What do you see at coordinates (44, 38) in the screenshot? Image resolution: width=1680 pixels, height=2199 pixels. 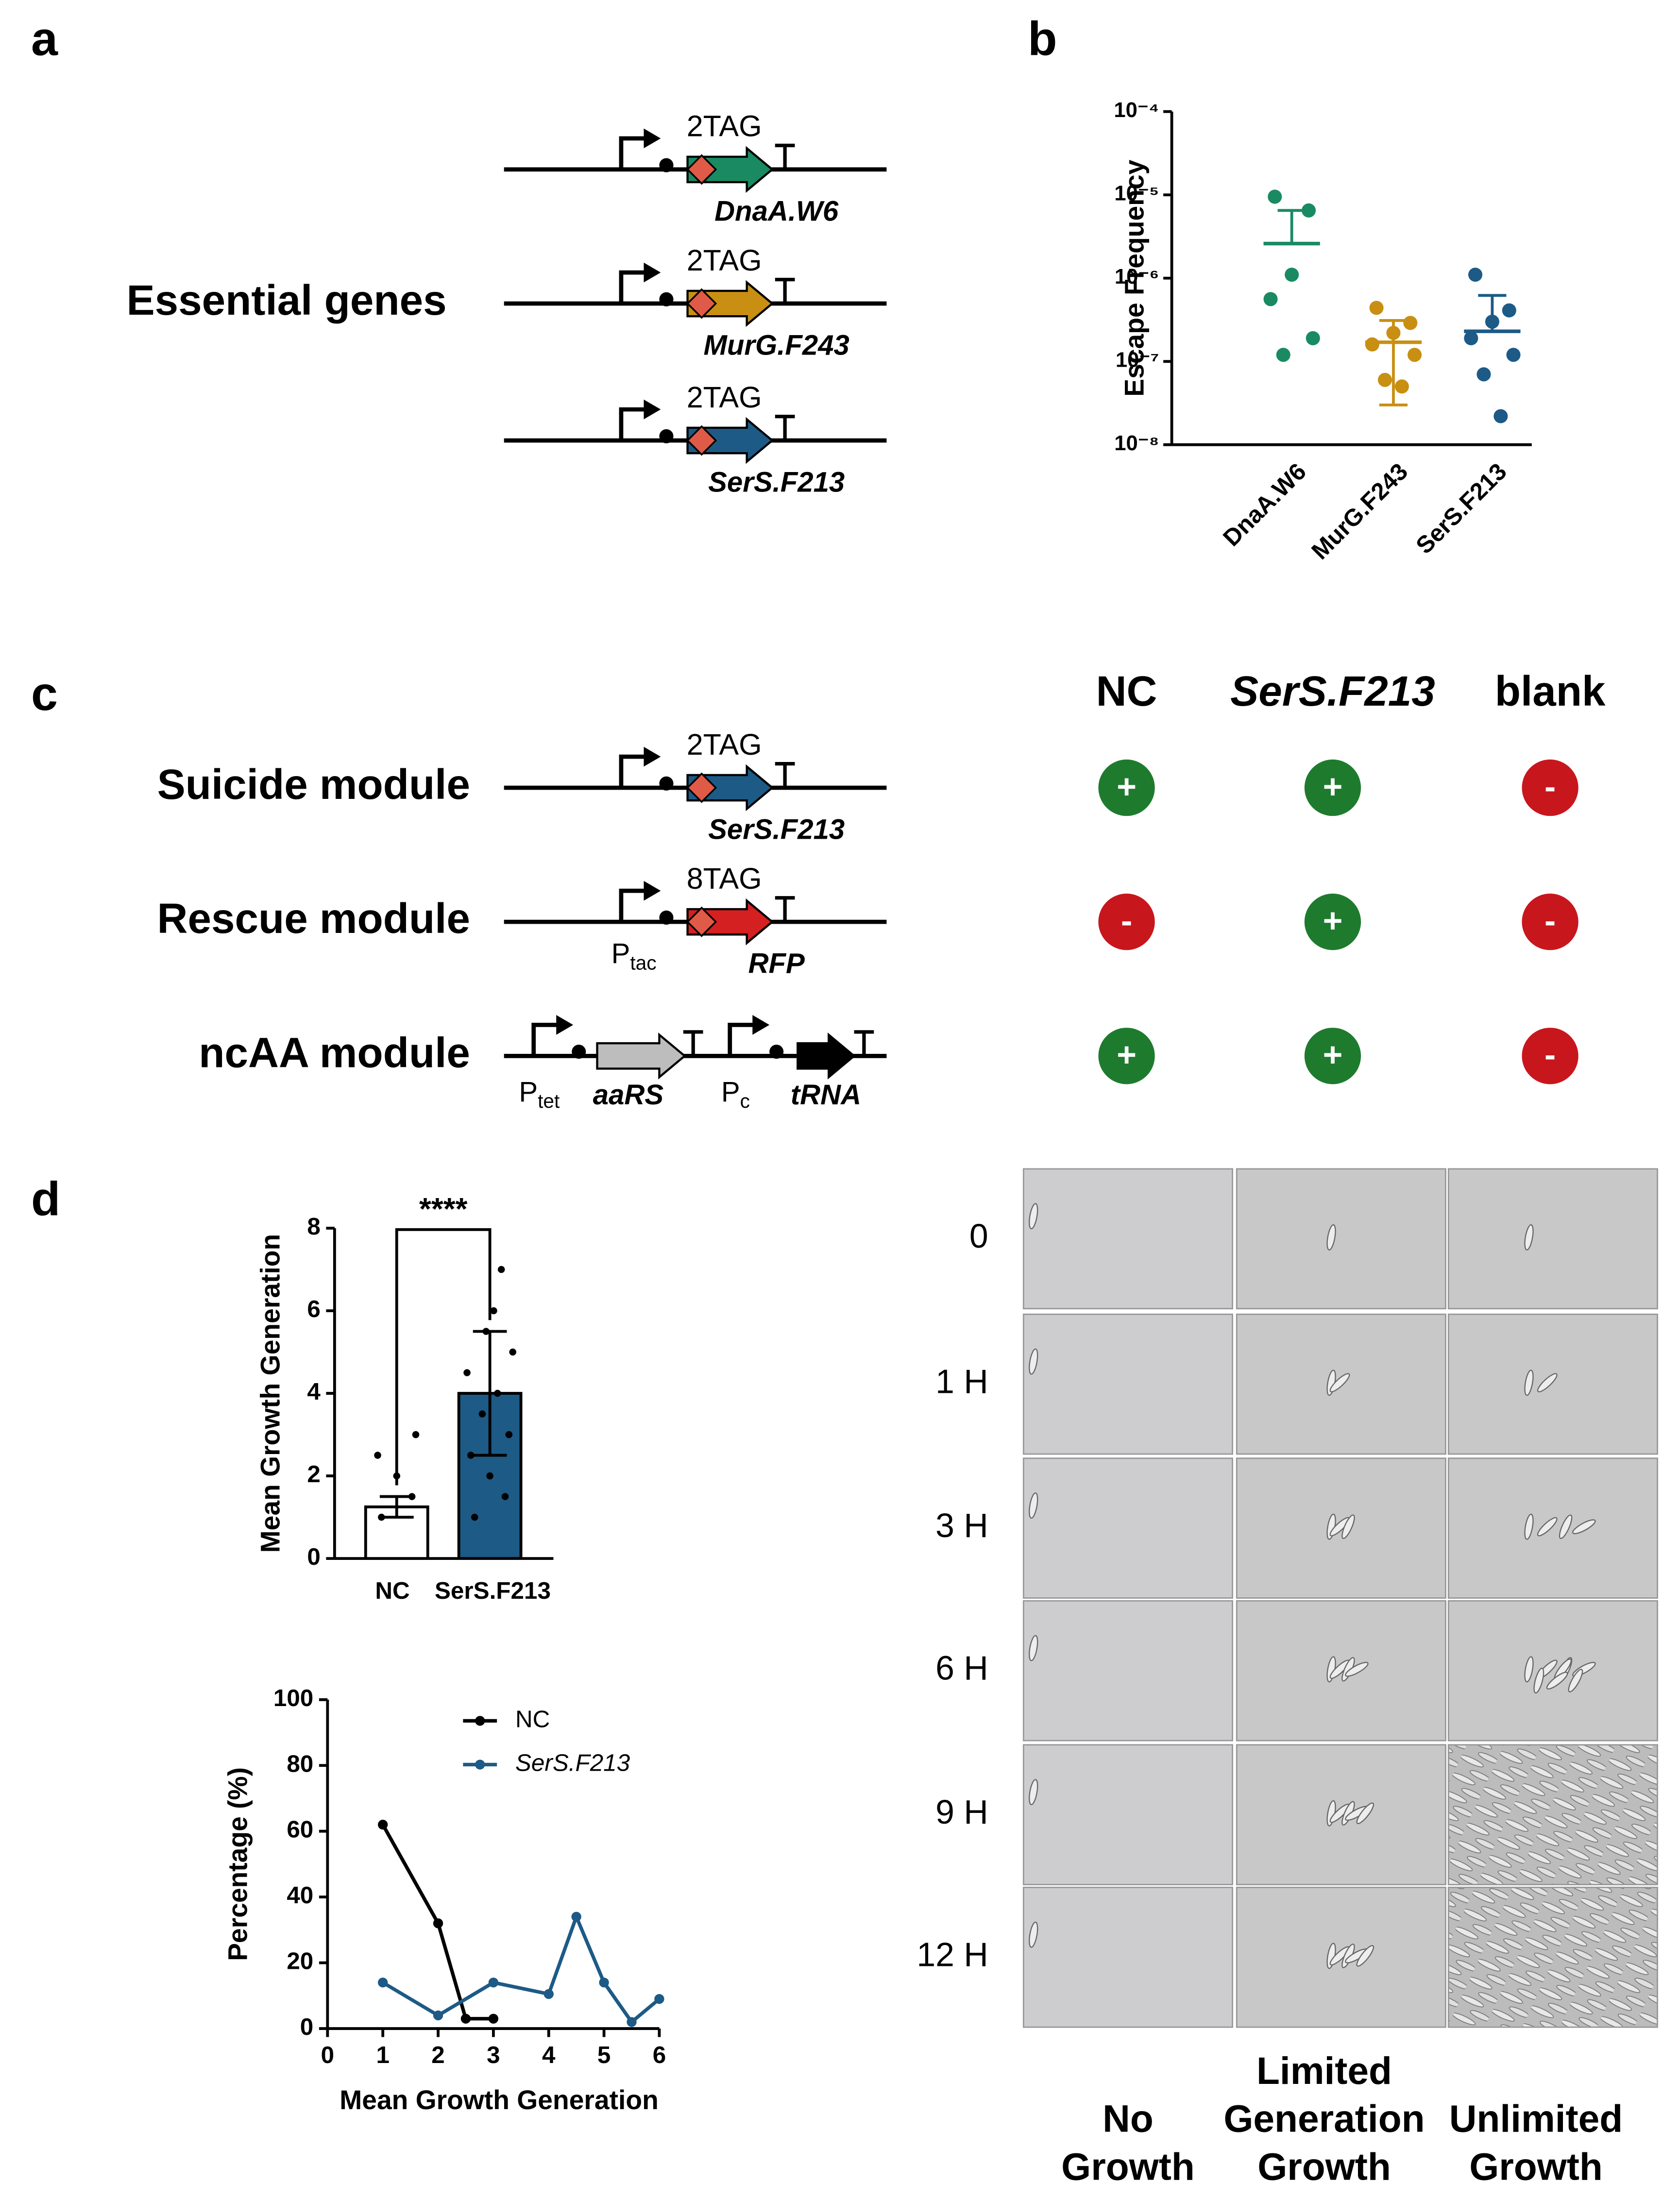 I see `panel-label: a` at bounding box center [44, 38].